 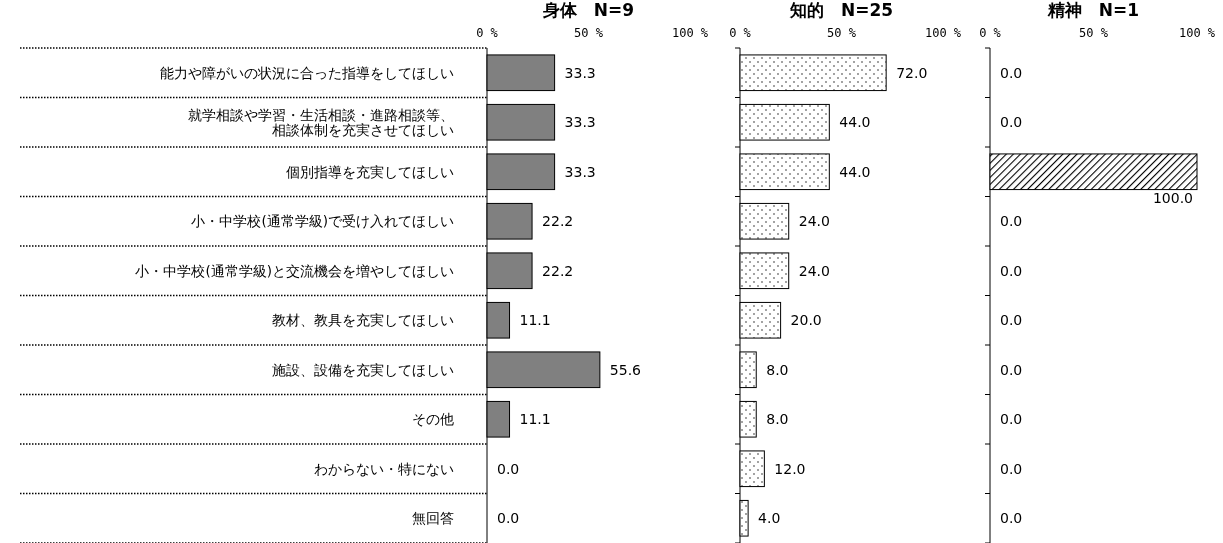 What do you see at coordinates (384, 468) in the screenshot?
I see `y-tick-label: わからない・特にない` at bounding box center [384, 468].